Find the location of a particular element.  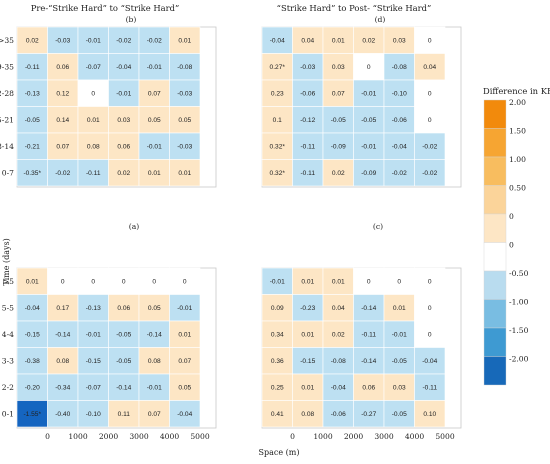

y-tick-label: 8-14 is located at coordinates (7, 146).